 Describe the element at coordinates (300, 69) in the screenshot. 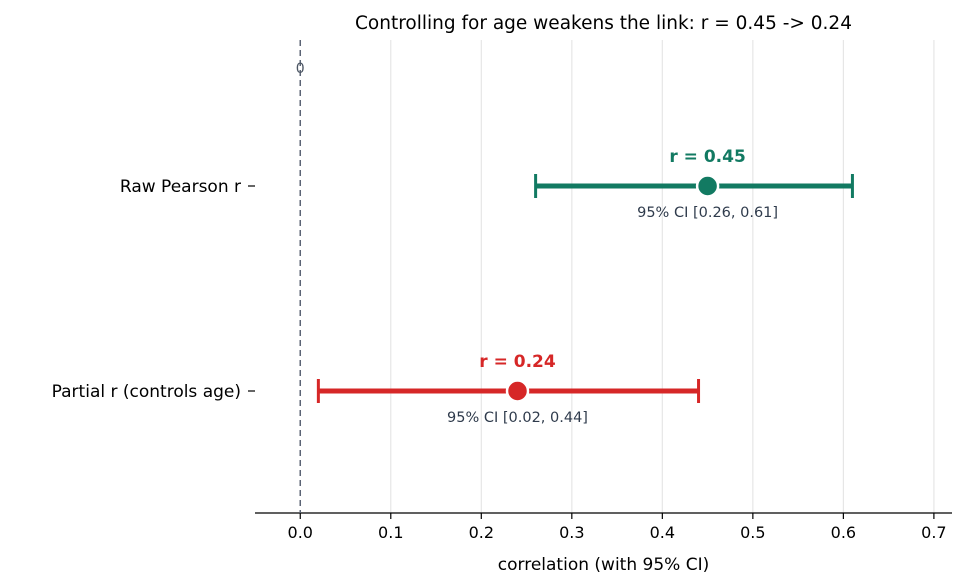

I see `zero-reference-label: 0` at that location.